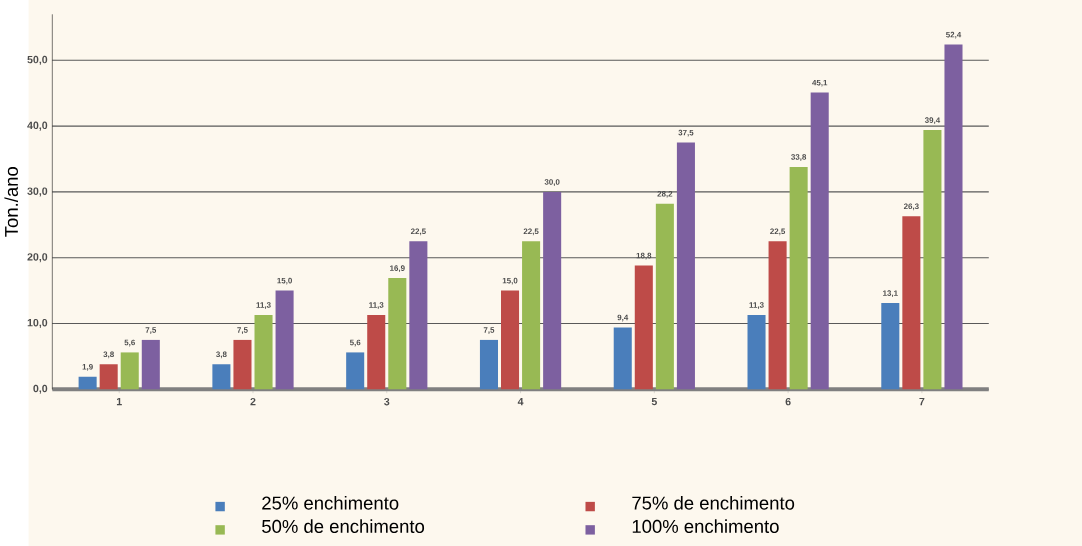 The height and width of the screenshot is (546, 1082). What do you see at coordinates (330, 503) in the screenshot?
I see `legend-label: 25% enchimento` at bounding box center [330, 503].